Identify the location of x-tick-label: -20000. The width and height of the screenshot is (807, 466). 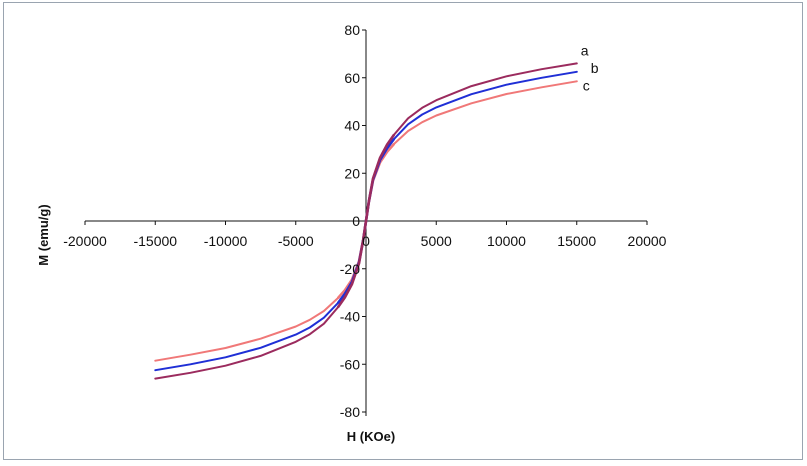
(85, 241).